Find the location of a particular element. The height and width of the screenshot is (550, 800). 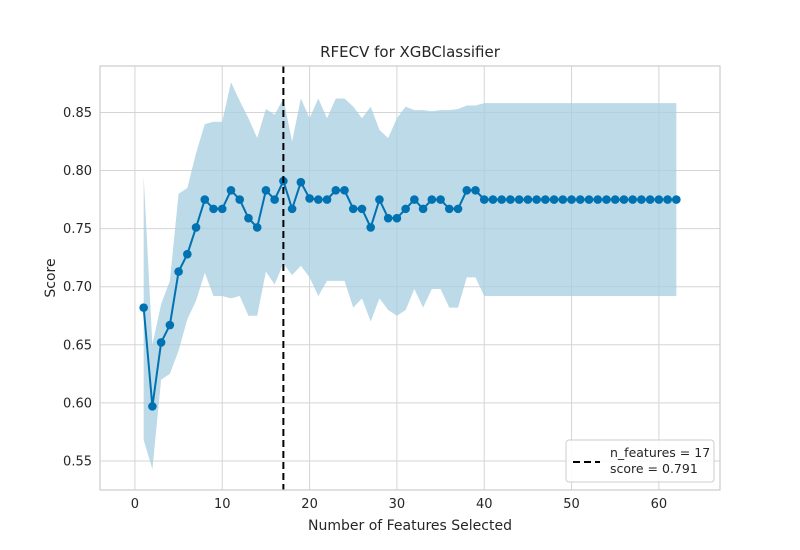

x-tick-labels: 0 10 20 30 40 50 60 is located at coordinates (399, 504).